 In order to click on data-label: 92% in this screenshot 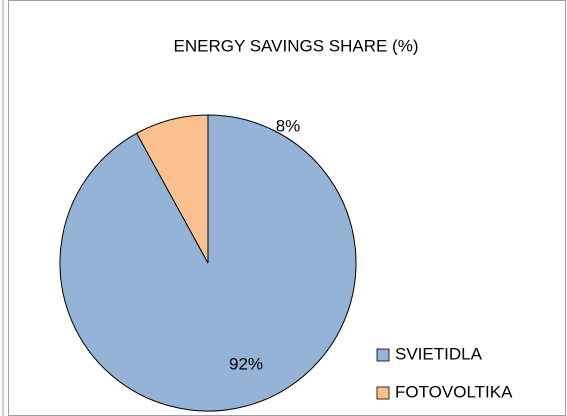, I will do `click(246, 363)`.